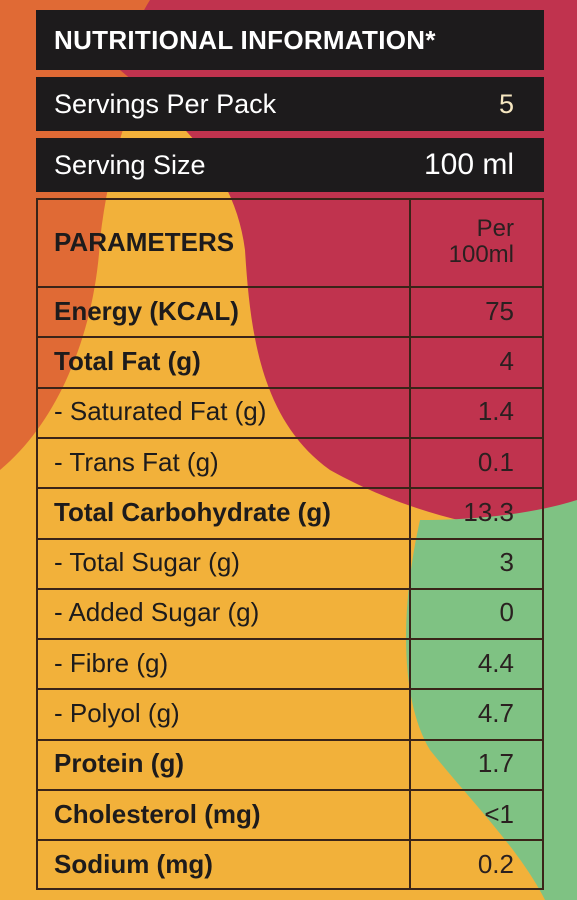 This screenshot has width=577, height=900. What do you see at coordinates (290, 361) in the screenshot?
I see `table-row: Total Fat (g) 4` at bounding box center [290, 361].